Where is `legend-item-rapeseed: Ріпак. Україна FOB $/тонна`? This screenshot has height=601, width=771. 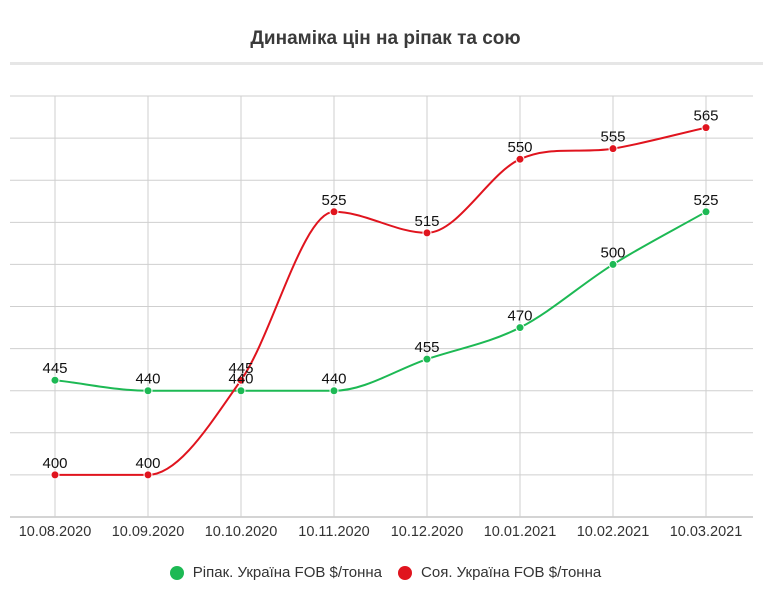
legend-item-rapeseed: Ріпак. Україна FOB $/тонна is located at coordinates (276, 572).